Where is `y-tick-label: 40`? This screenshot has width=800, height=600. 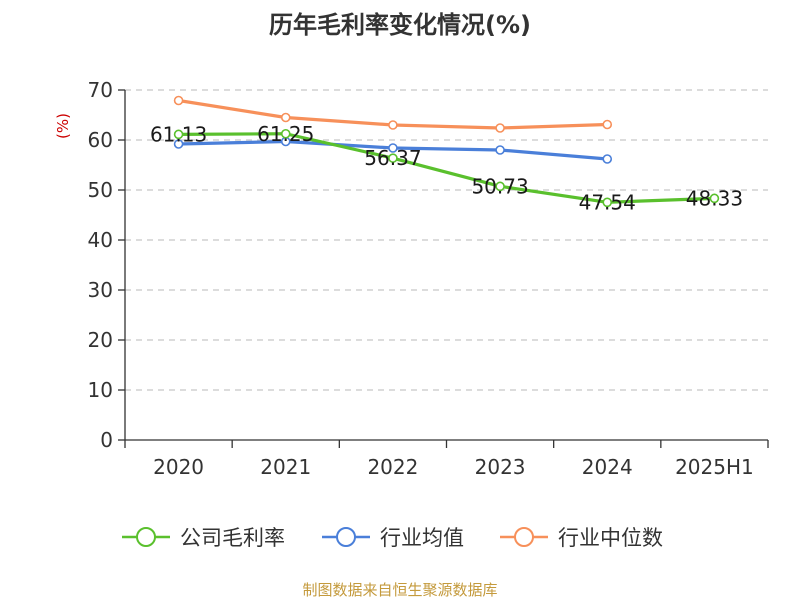 y-tick-label: 40 is located at coordinates (100, 240).